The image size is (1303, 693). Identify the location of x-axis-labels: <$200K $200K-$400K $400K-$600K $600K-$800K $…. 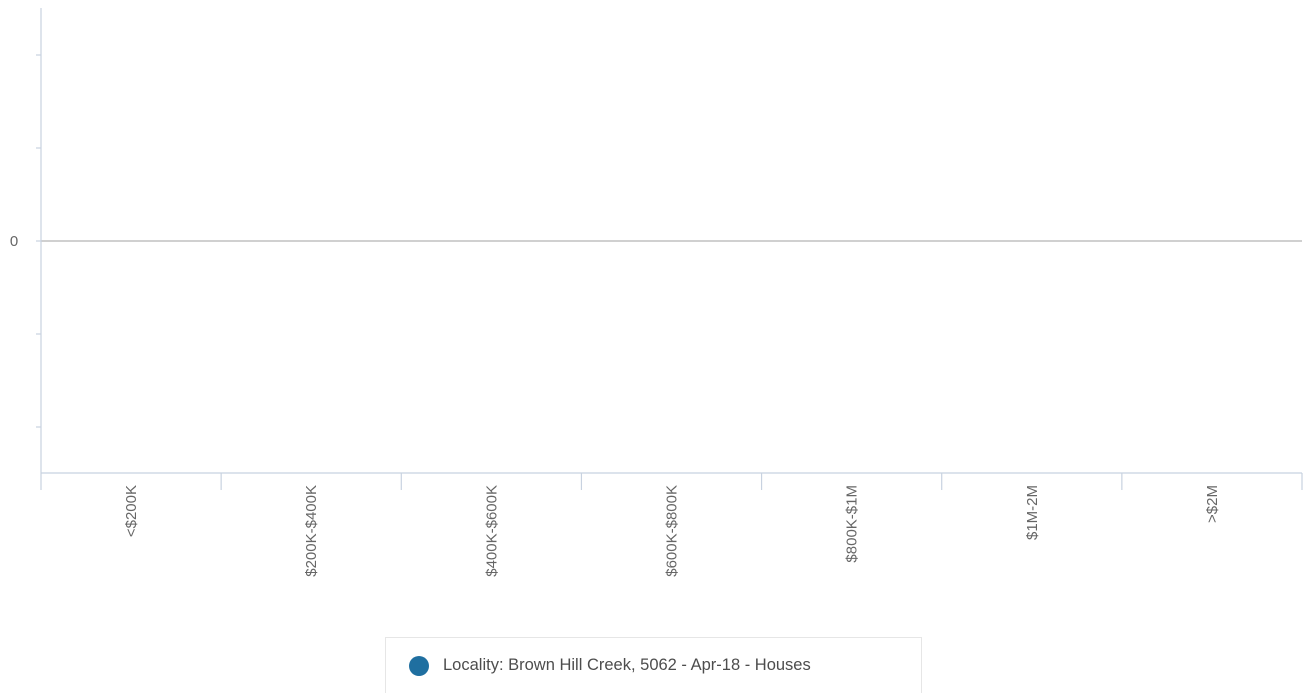
(672, 531).